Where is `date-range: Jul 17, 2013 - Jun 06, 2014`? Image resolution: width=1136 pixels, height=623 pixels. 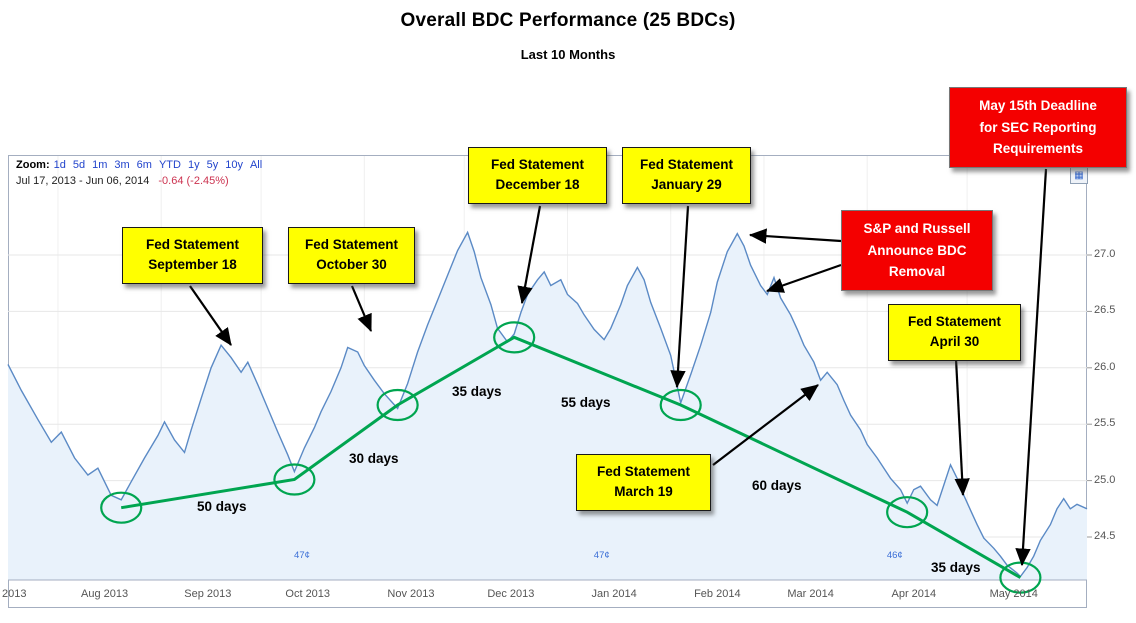
date-range: Jul 17, 2013 - Jun 06, 2014 is located at coordinates (83, 181).